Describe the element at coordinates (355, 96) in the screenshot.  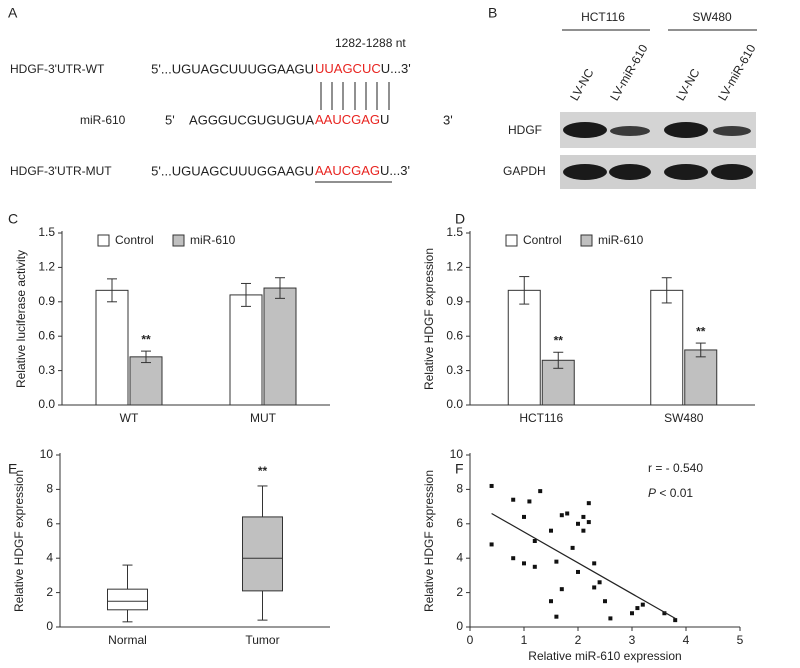
I see `pairing-lines` at that location.